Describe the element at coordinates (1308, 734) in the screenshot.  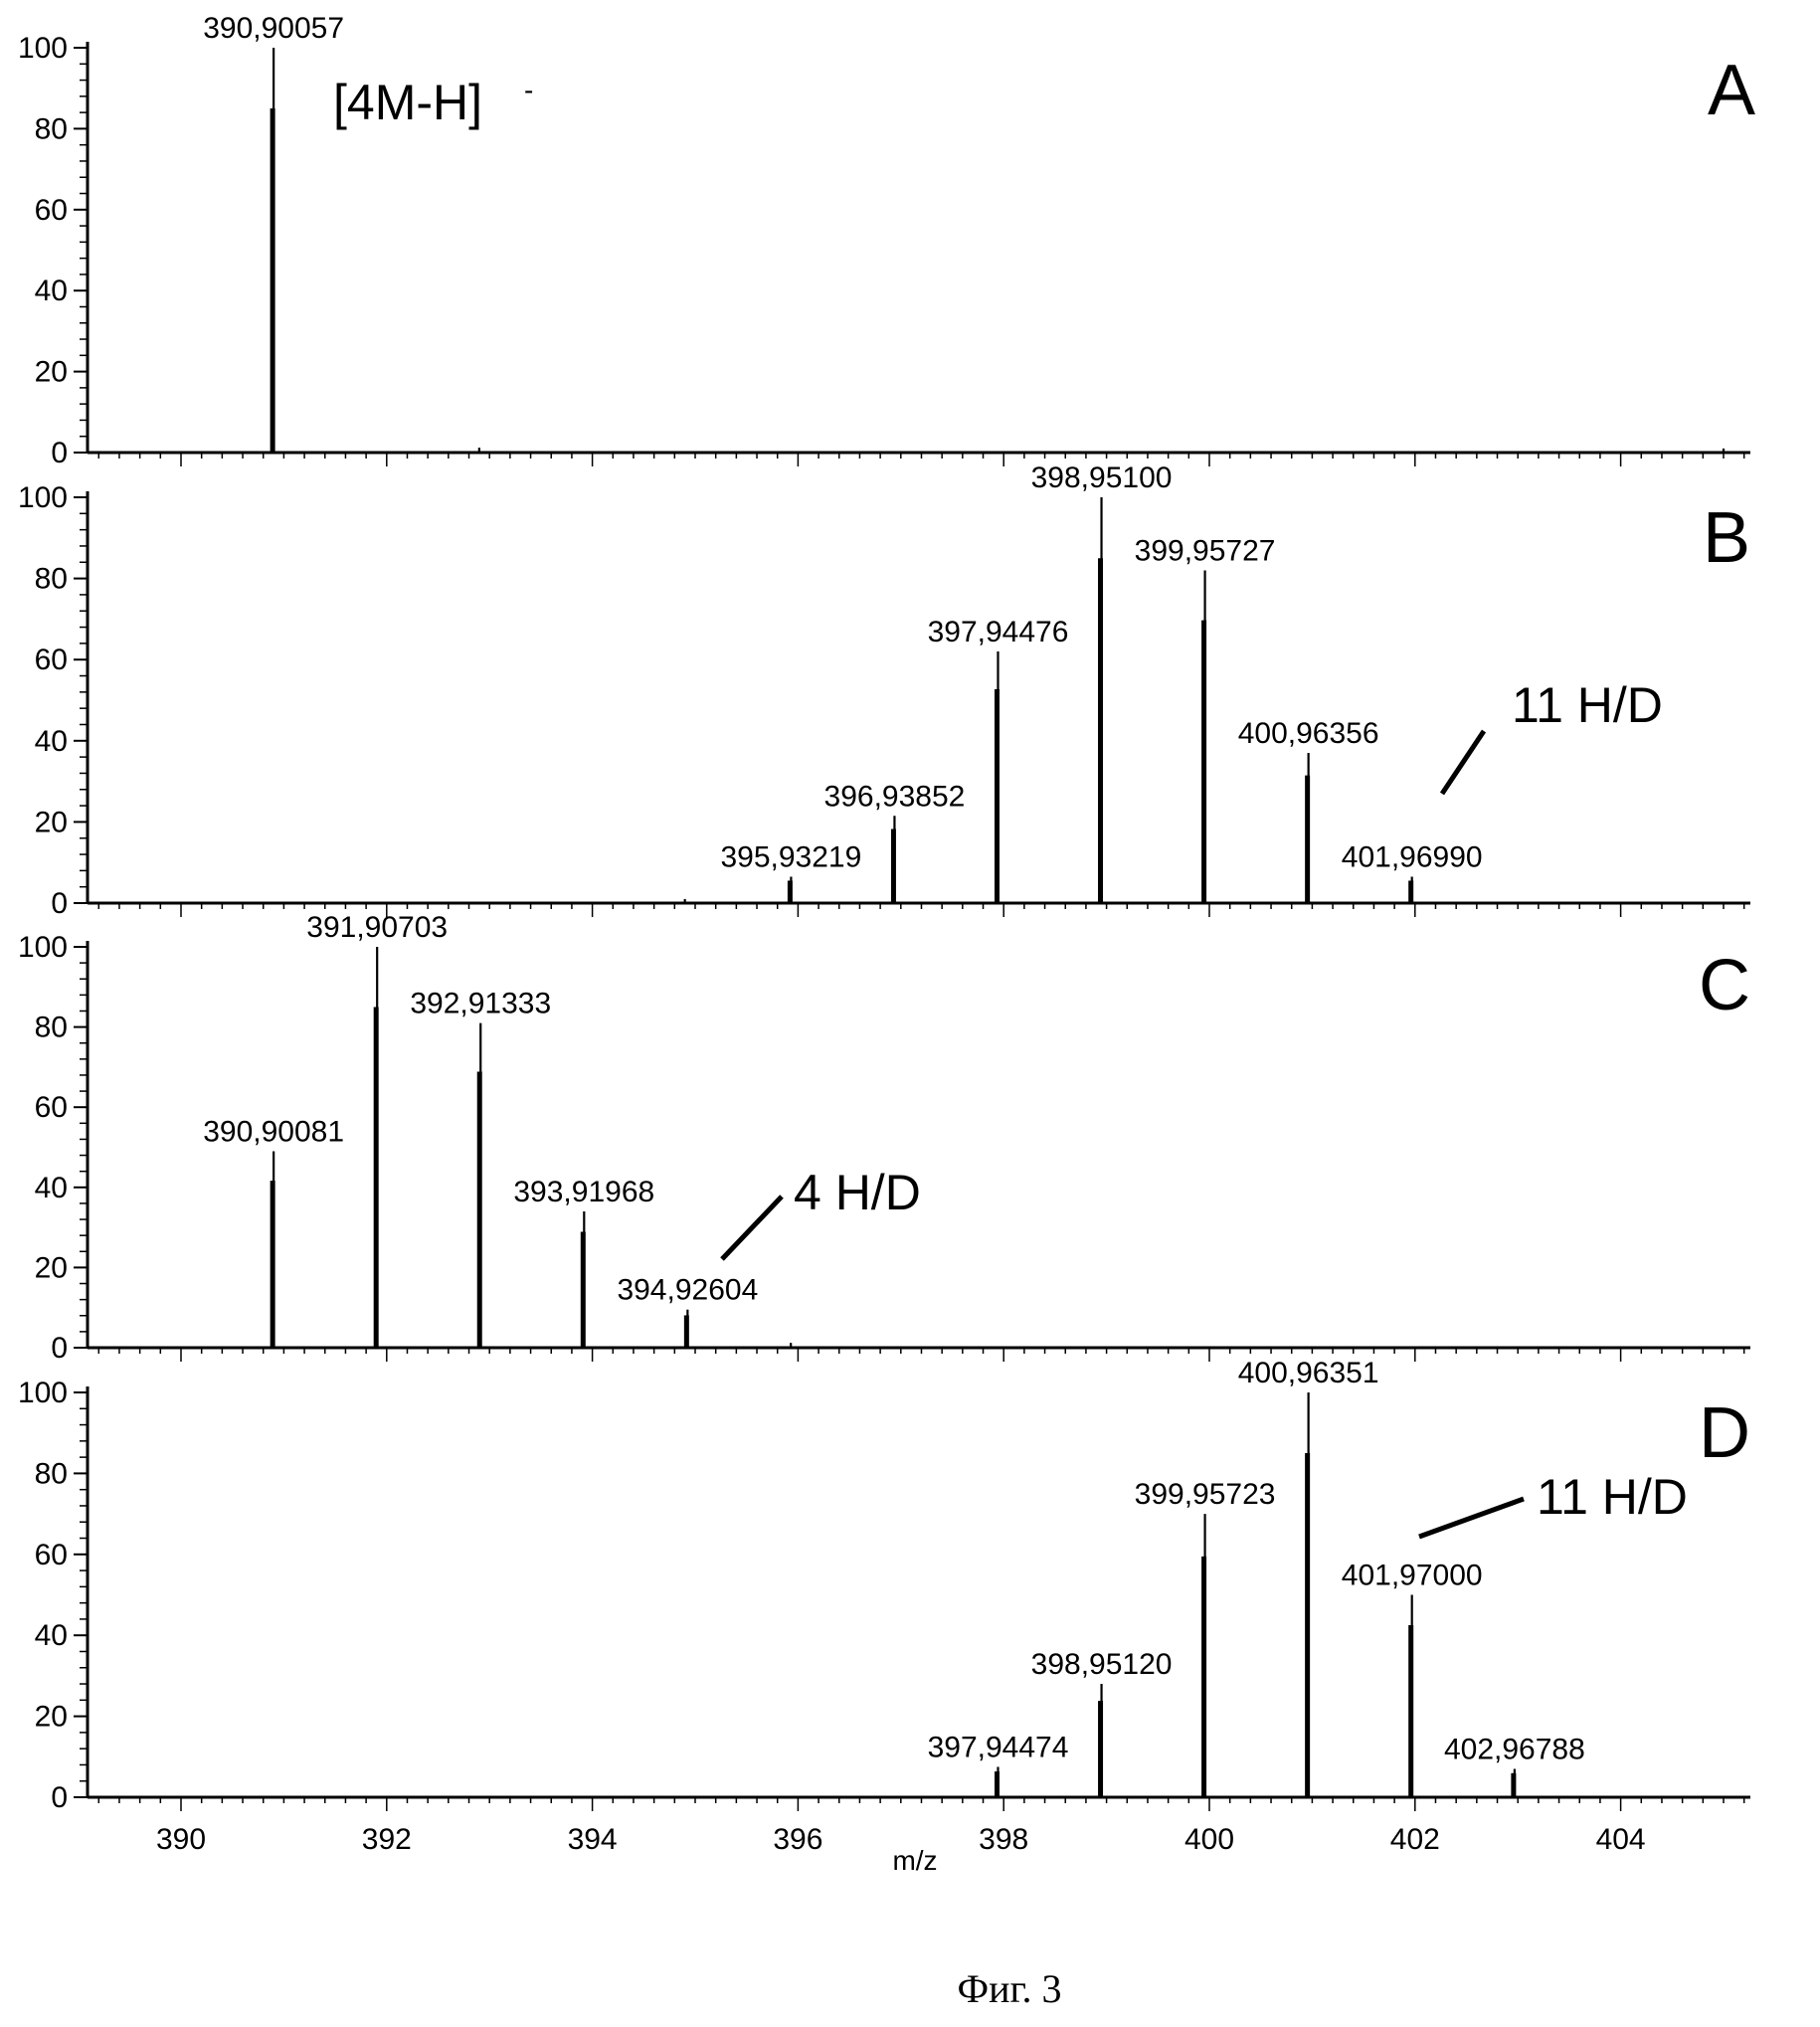
I see `peak-label: 400,96356` at that location.